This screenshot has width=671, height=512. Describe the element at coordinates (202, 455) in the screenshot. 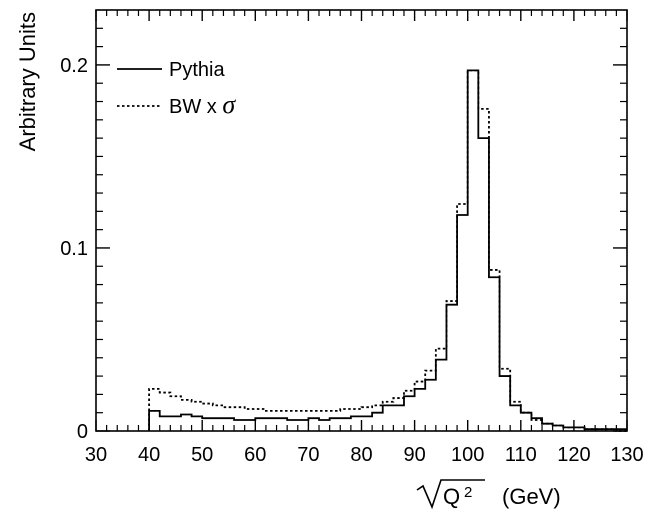

I see `x-tick-label: 50` at that location.